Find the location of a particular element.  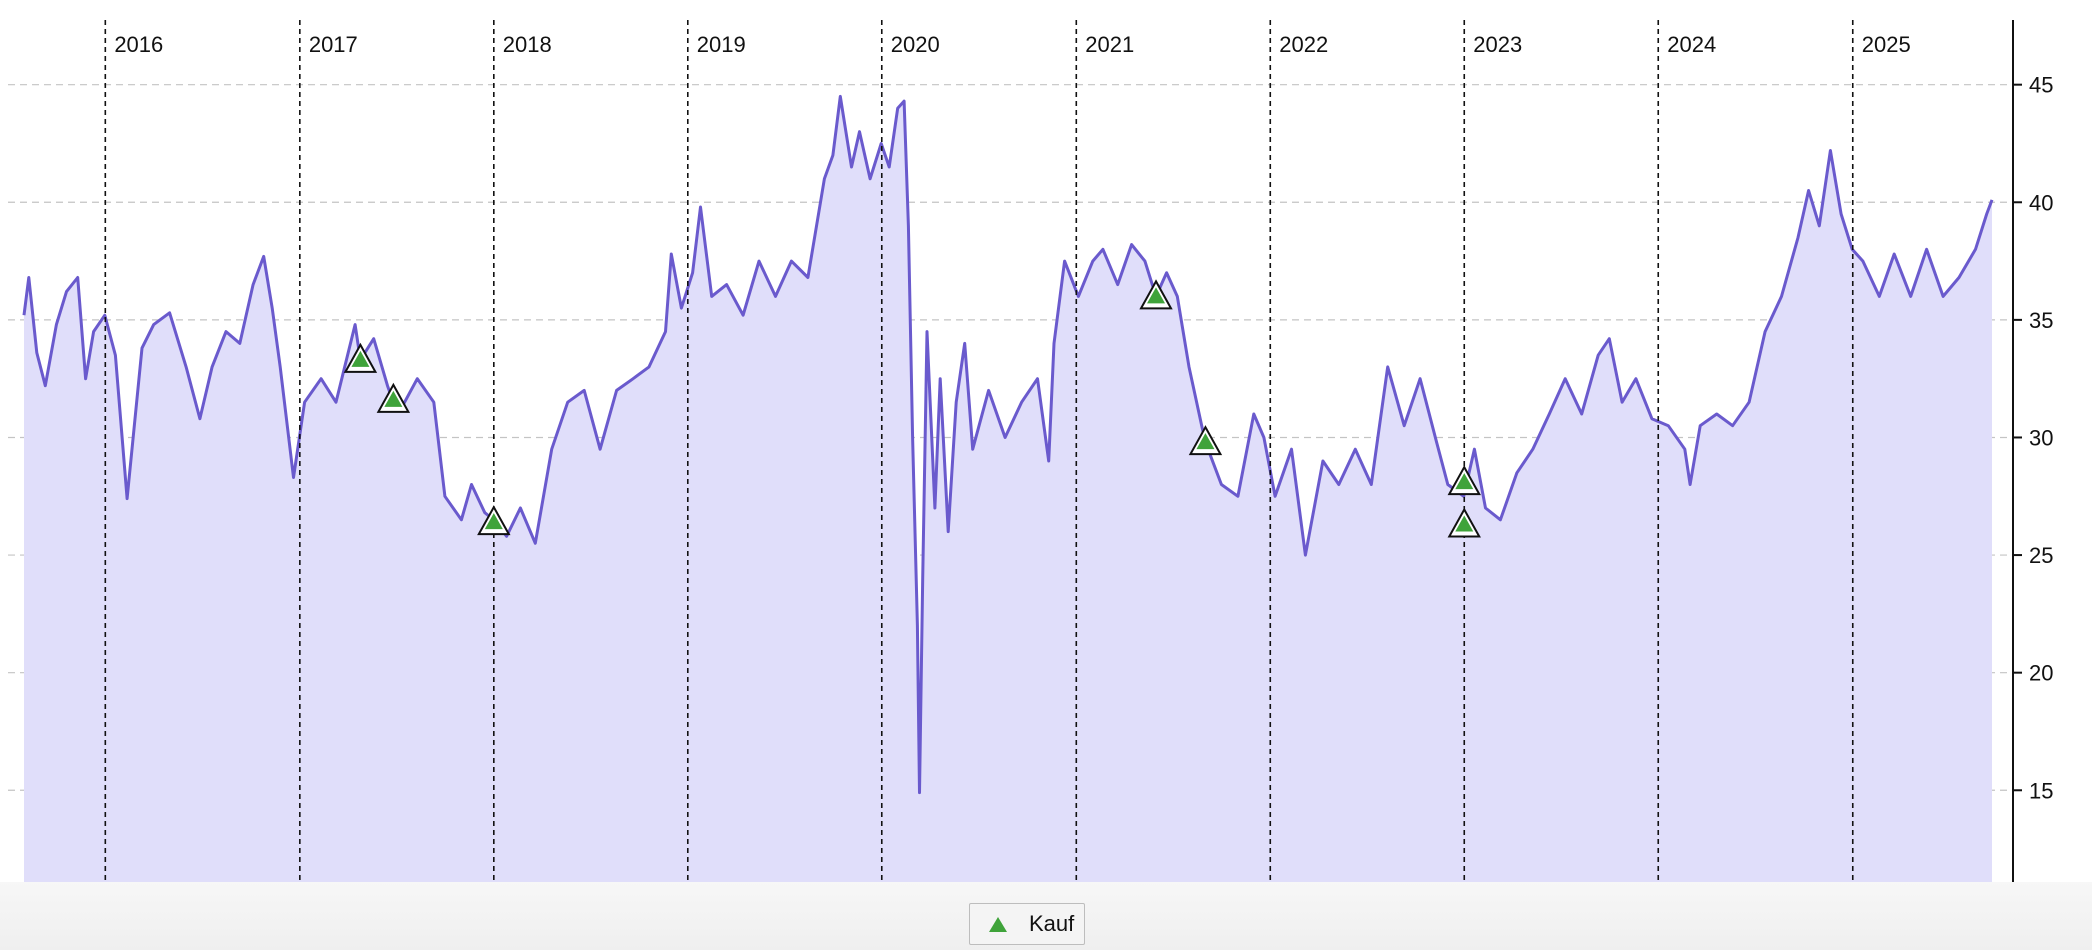

year-label: 2025 is located at coordinates (1886, 44).